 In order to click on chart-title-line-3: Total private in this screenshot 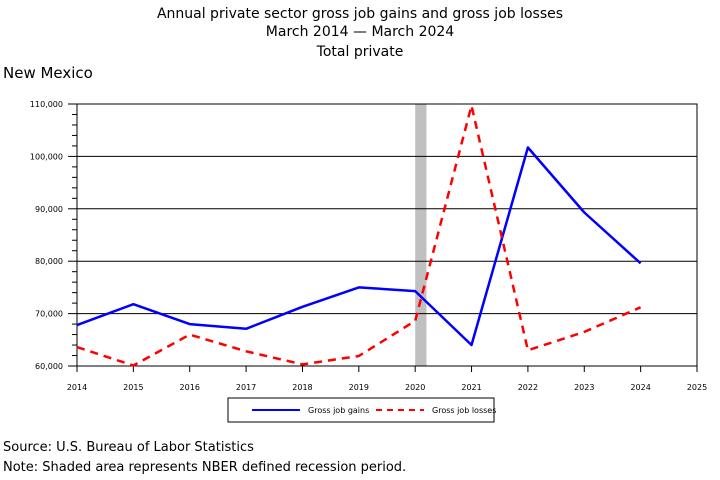, I will do `click(360, 52)`.